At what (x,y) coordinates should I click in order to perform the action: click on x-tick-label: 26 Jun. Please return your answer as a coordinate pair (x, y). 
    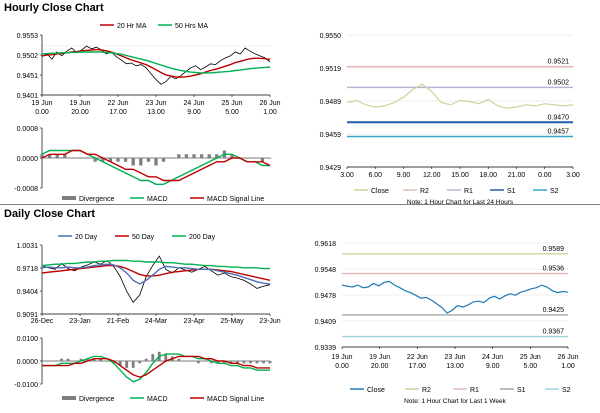
    Looking at the image, I should click on (269, 103).